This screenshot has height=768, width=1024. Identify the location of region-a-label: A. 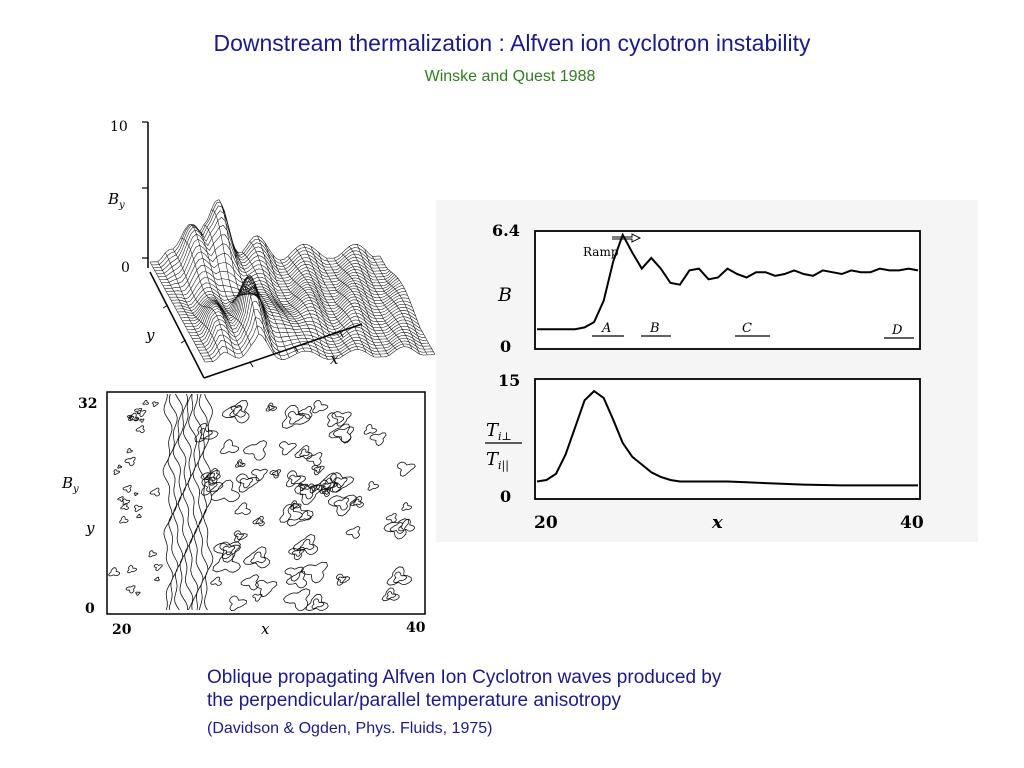
(606, 328).